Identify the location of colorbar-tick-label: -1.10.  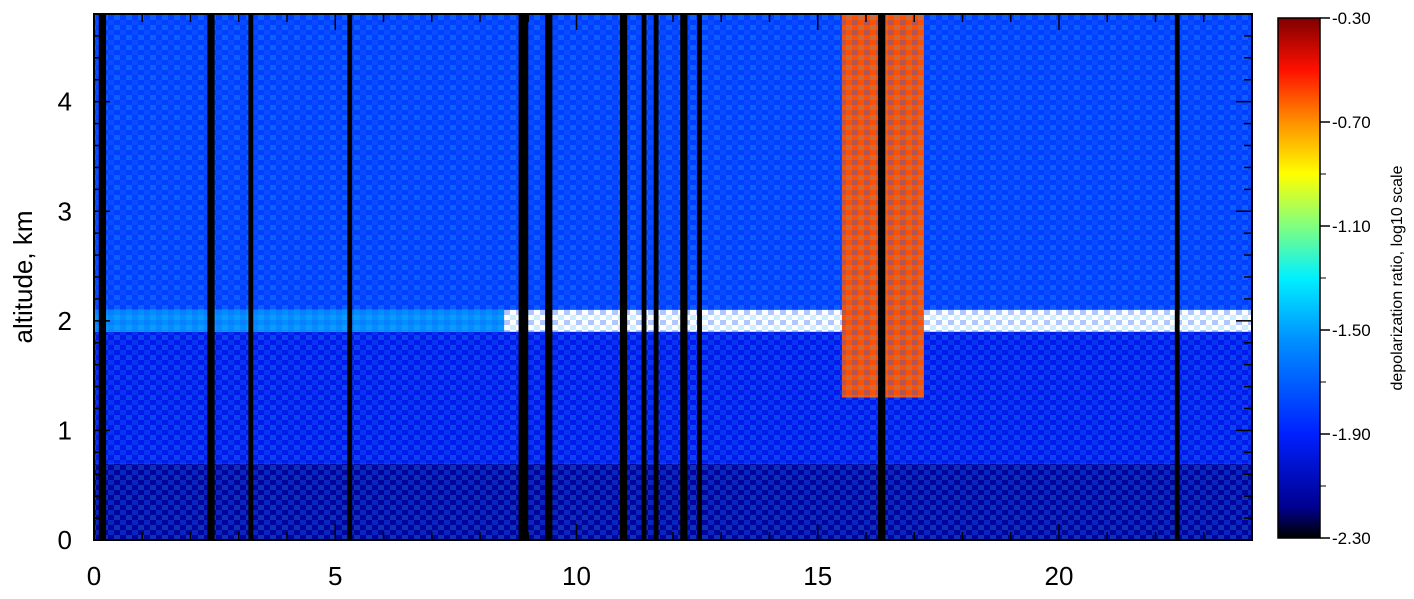
(1351, 226).